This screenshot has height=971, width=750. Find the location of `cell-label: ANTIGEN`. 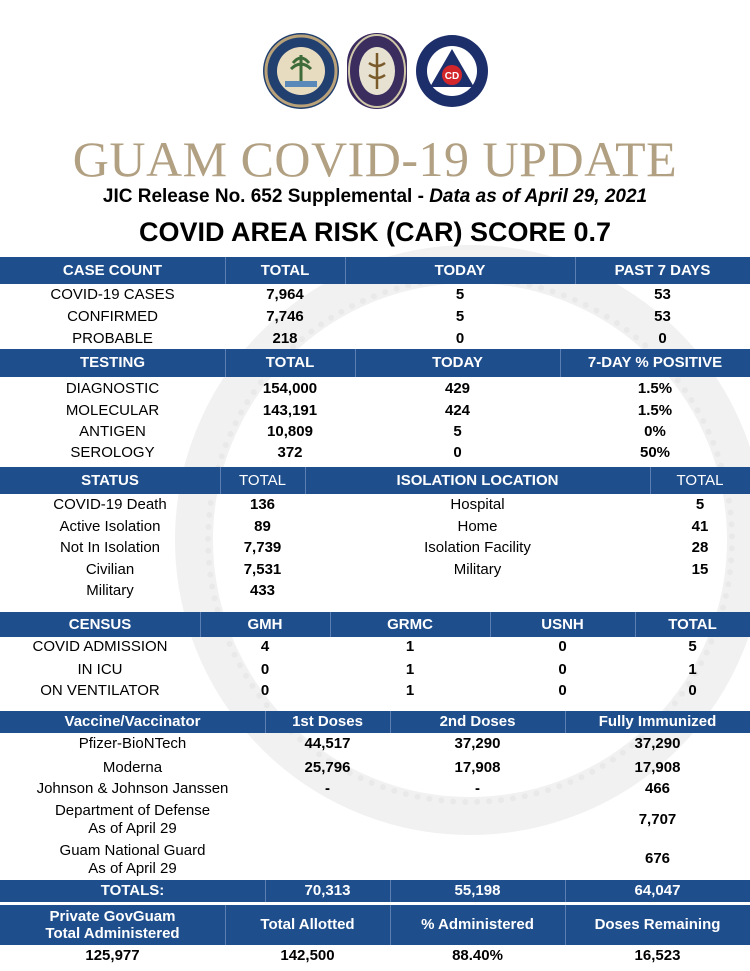

cell-label: ANTIGEN is located at coordinates (112, 431).